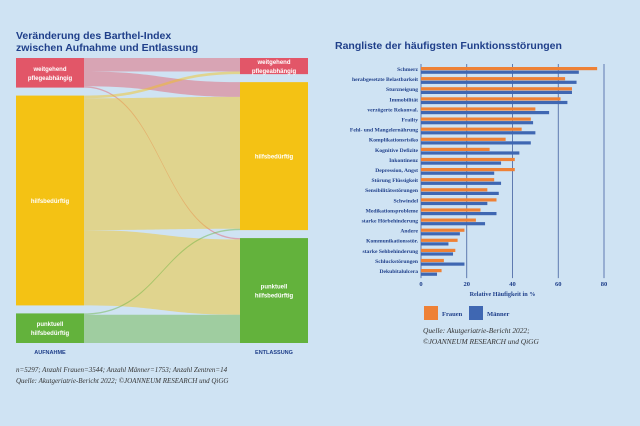  What do you see at coordinates (392, 191) in the screenshot?
I see `bar-category-label-12: Sensibilitätsstörungen` at bounding box center [392, 191].